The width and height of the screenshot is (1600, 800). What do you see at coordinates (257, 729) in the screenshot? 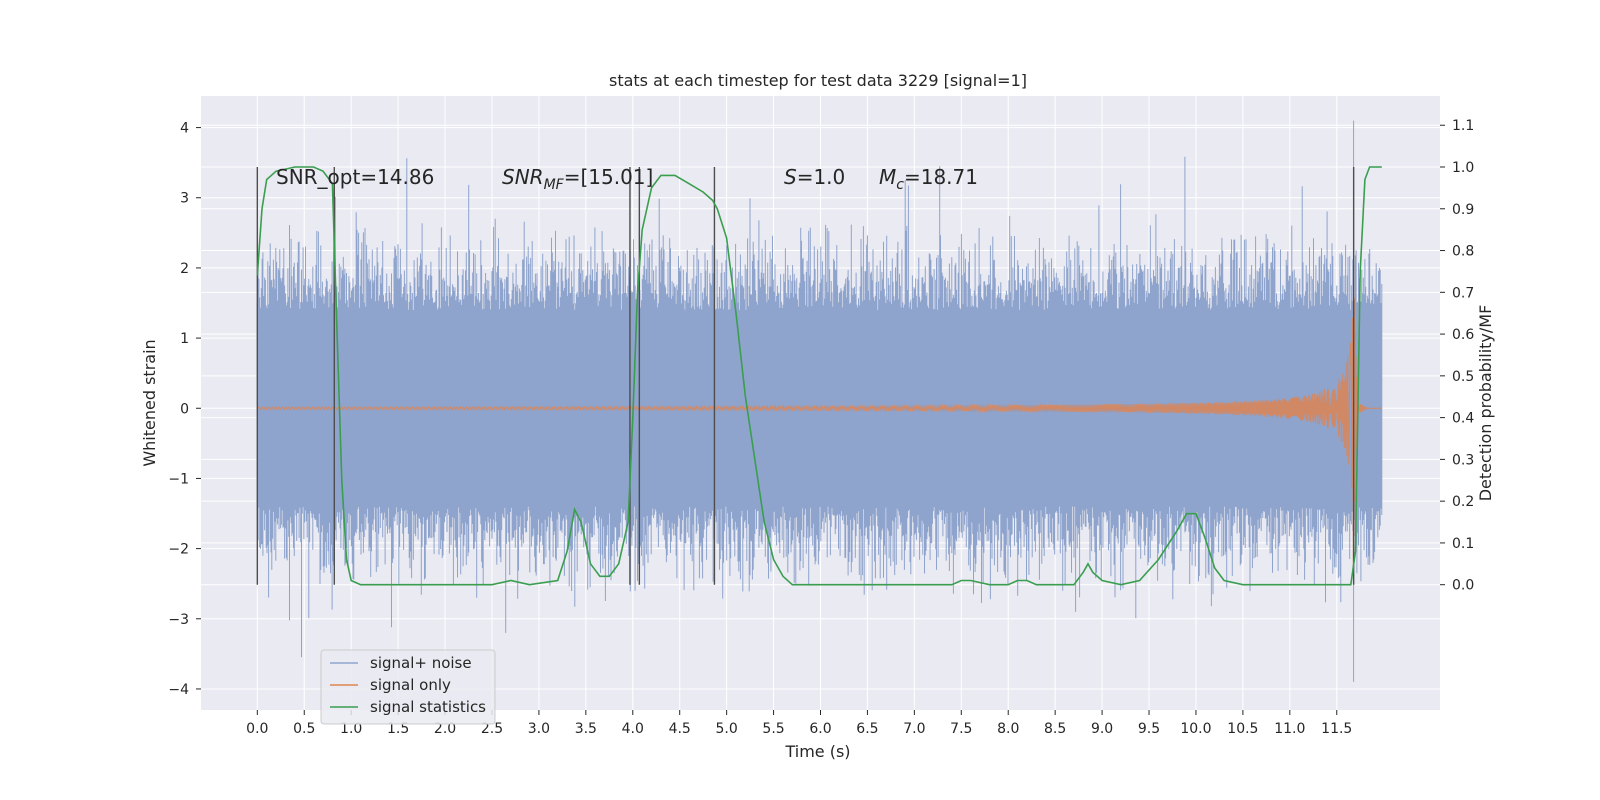
I see `x-tick-label: 0.0` at bounding box center [257, 729].